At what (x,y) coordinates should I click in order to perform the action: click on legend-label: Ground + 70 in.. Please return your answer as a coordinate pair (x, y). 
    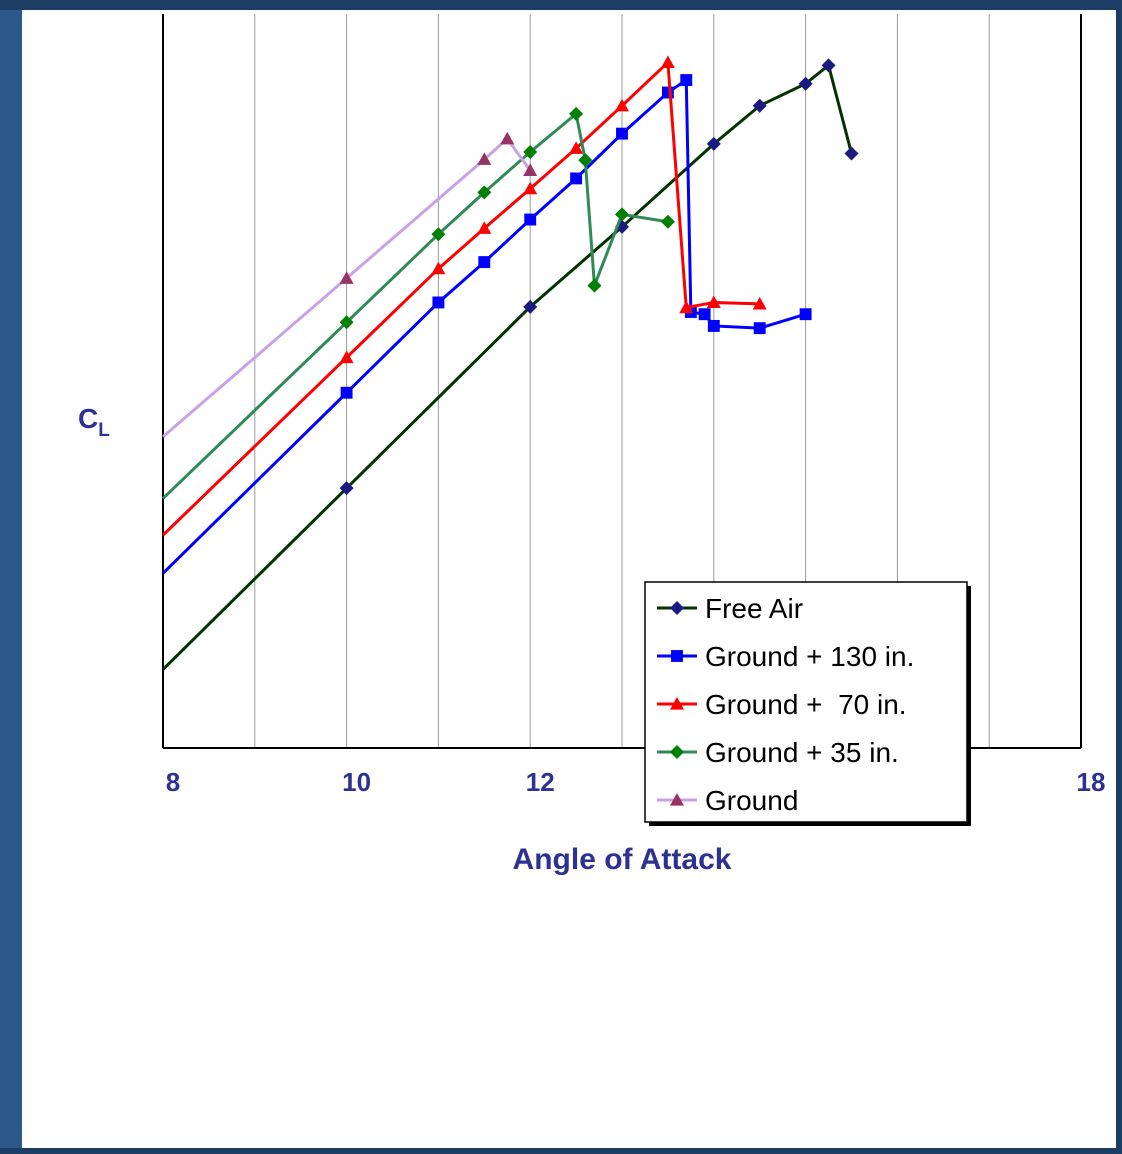
    Looking at the image, I should click on (806, 704).